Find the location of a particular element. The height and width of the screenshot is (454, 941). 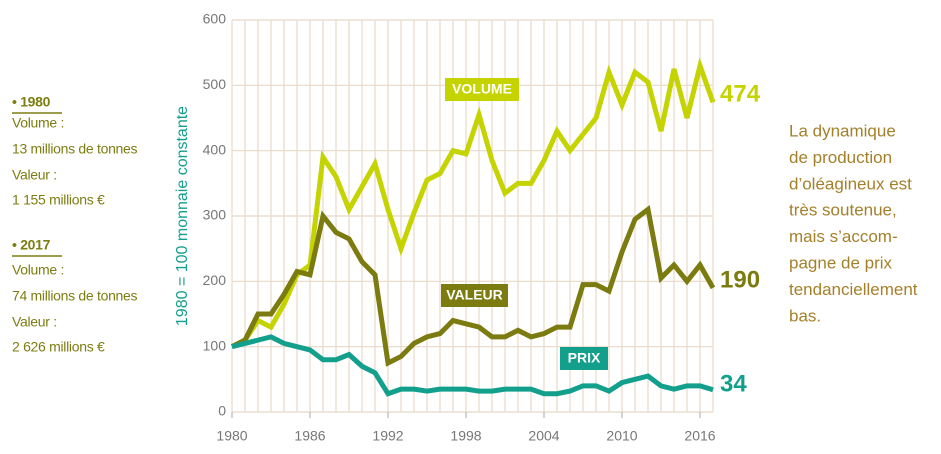

y-tick-label: 200 is located at coordinates (215, 280).